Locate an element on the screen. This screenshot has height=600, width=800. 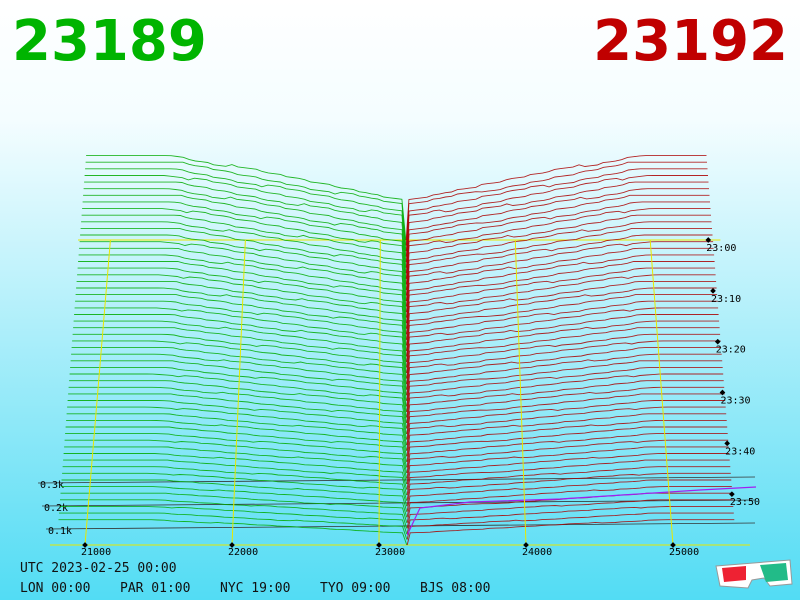
x-tick-label: 21000 is located at coordinates (96, 552).